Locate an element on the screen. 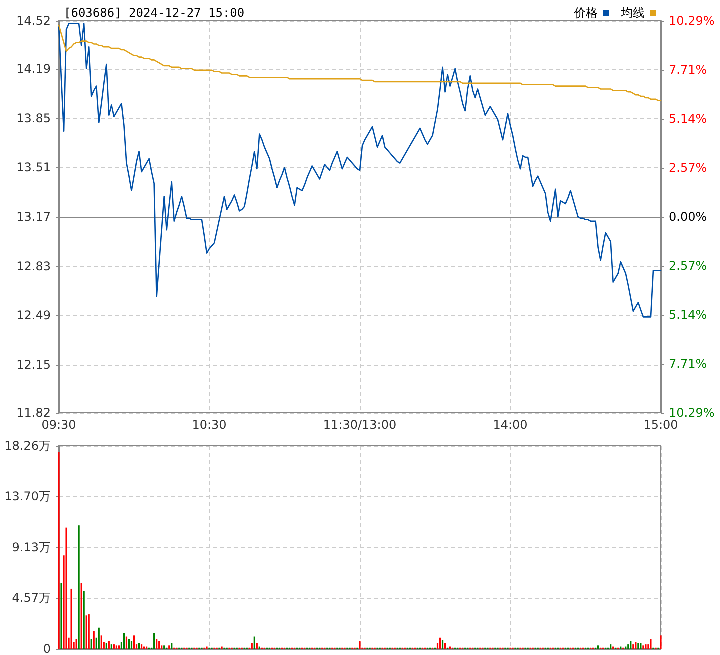 The image size is (720, 655). y-tick-label: 12.83 is located at coordinates (33, 266).